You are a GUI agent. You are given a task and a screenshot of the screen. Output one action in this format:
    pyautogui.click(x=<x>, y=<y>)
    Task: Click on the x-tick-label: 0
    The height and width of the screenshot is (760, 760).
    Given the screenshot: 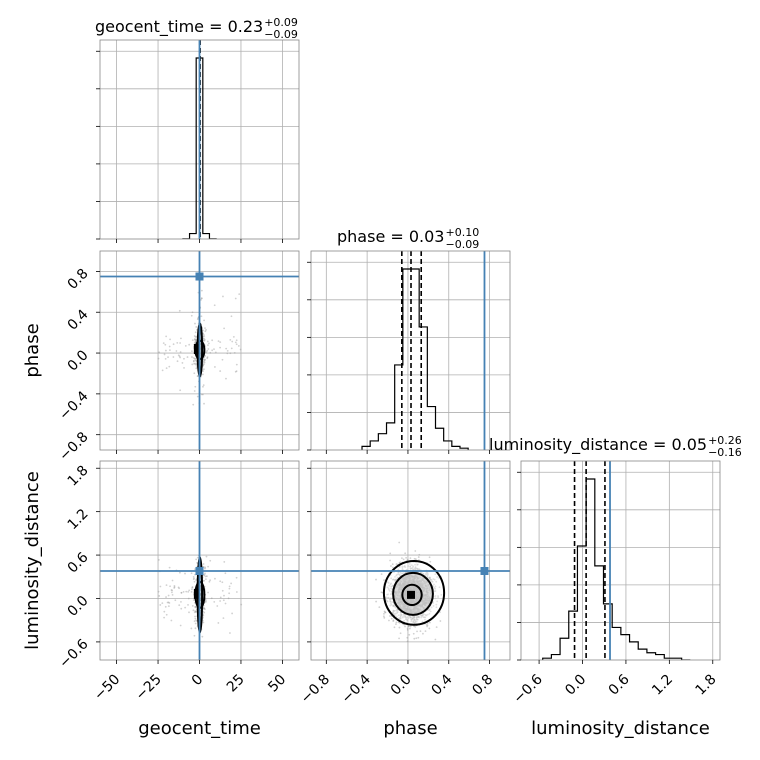 What is the action you would take?
    pyautogui.click(x=198, y=681)
    